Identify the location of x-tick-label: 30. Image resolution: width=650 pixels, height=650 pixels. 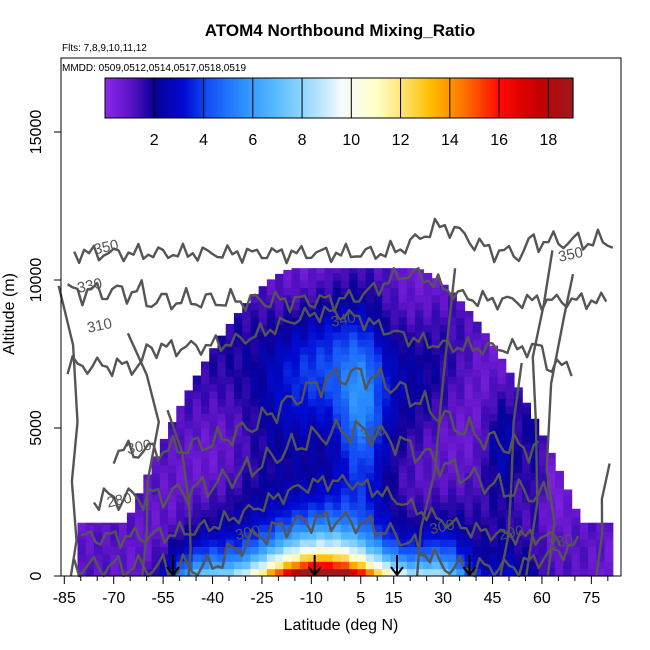
(443, 598).